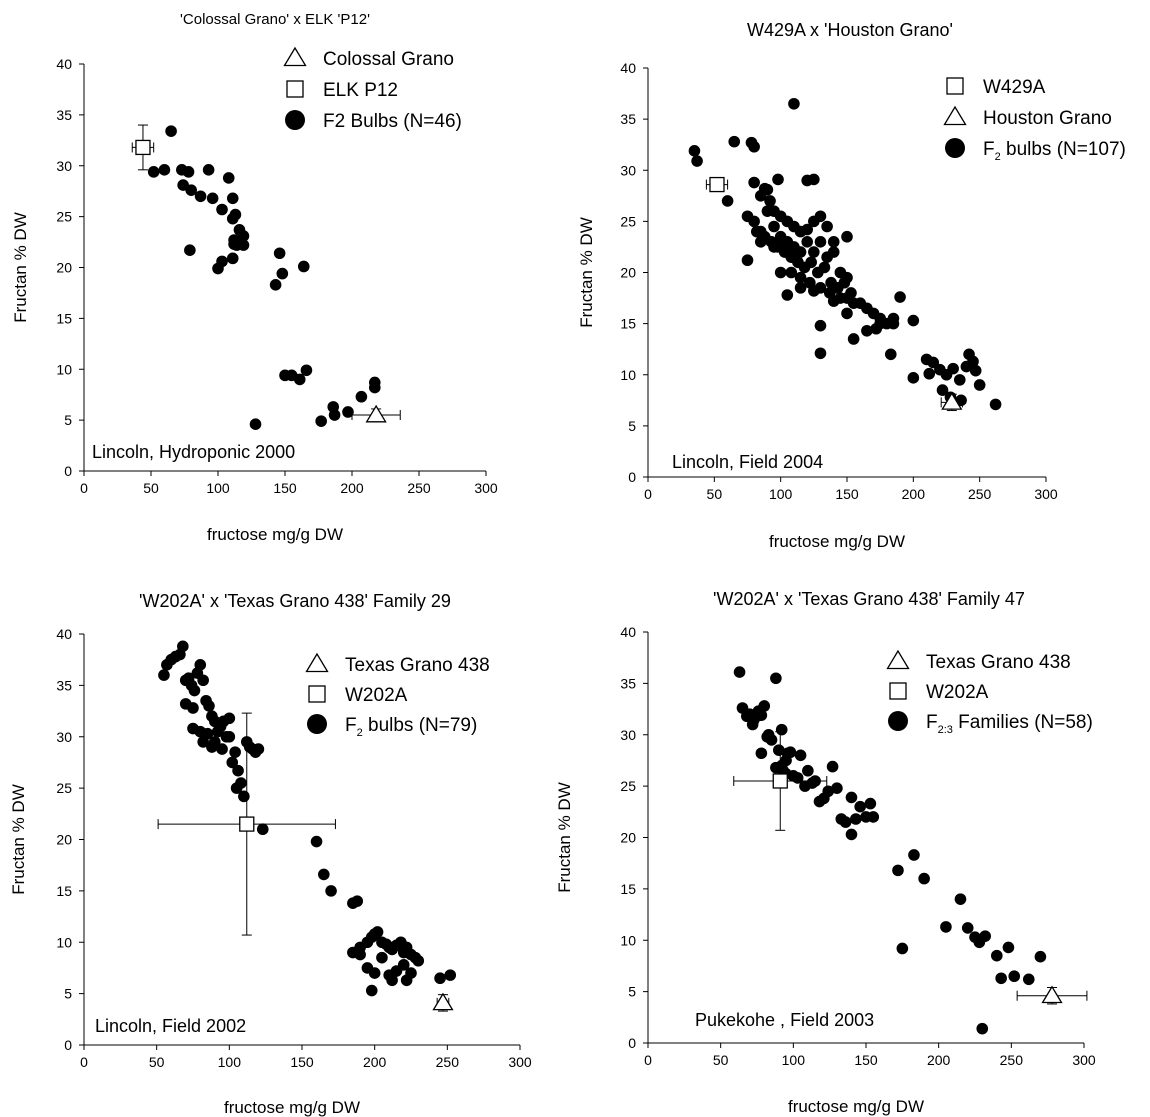  What do you see at coordinates (417, 665) in the screenshot?
I see `legend-label: Texas Grano 438` at bounding box center [417, 665].